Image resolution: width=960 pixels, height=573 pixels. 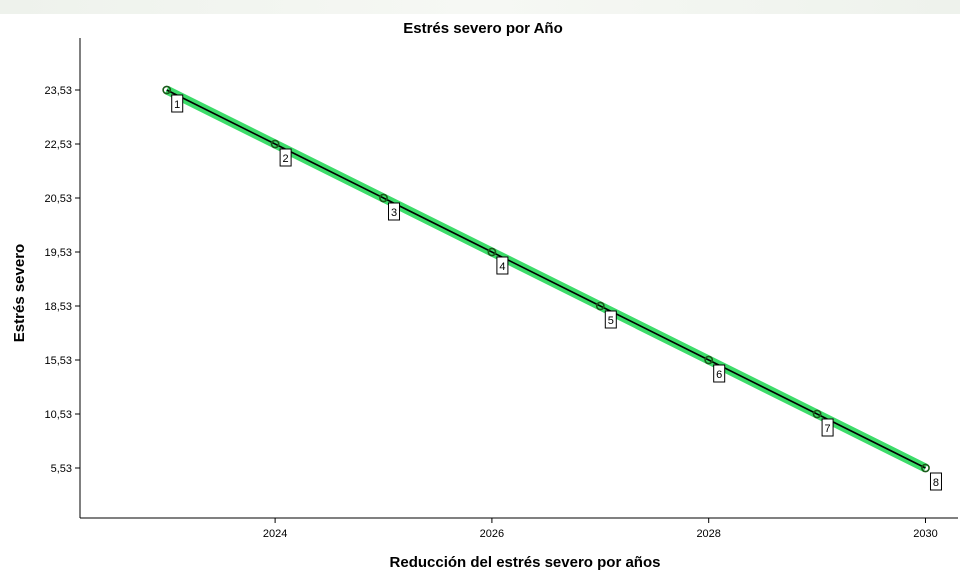 I want to click on y-tick-label: 5,53, so click(x=61, y=469).